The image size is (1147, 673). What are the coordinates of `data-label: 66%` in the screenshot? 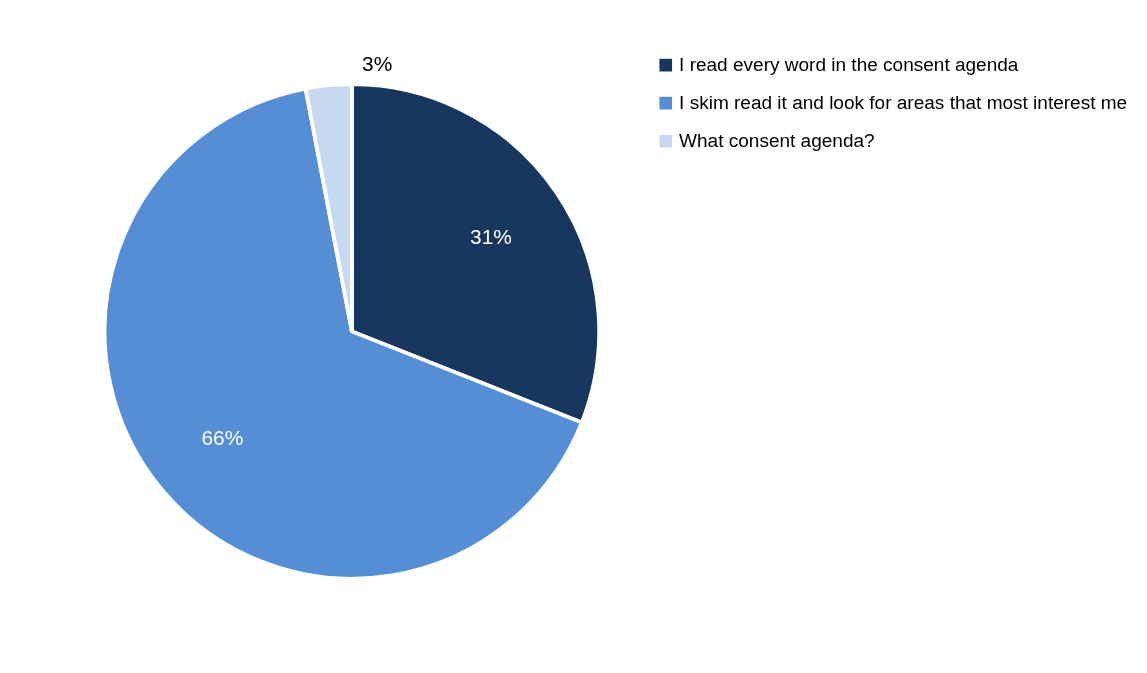 It's located at (222, 438).